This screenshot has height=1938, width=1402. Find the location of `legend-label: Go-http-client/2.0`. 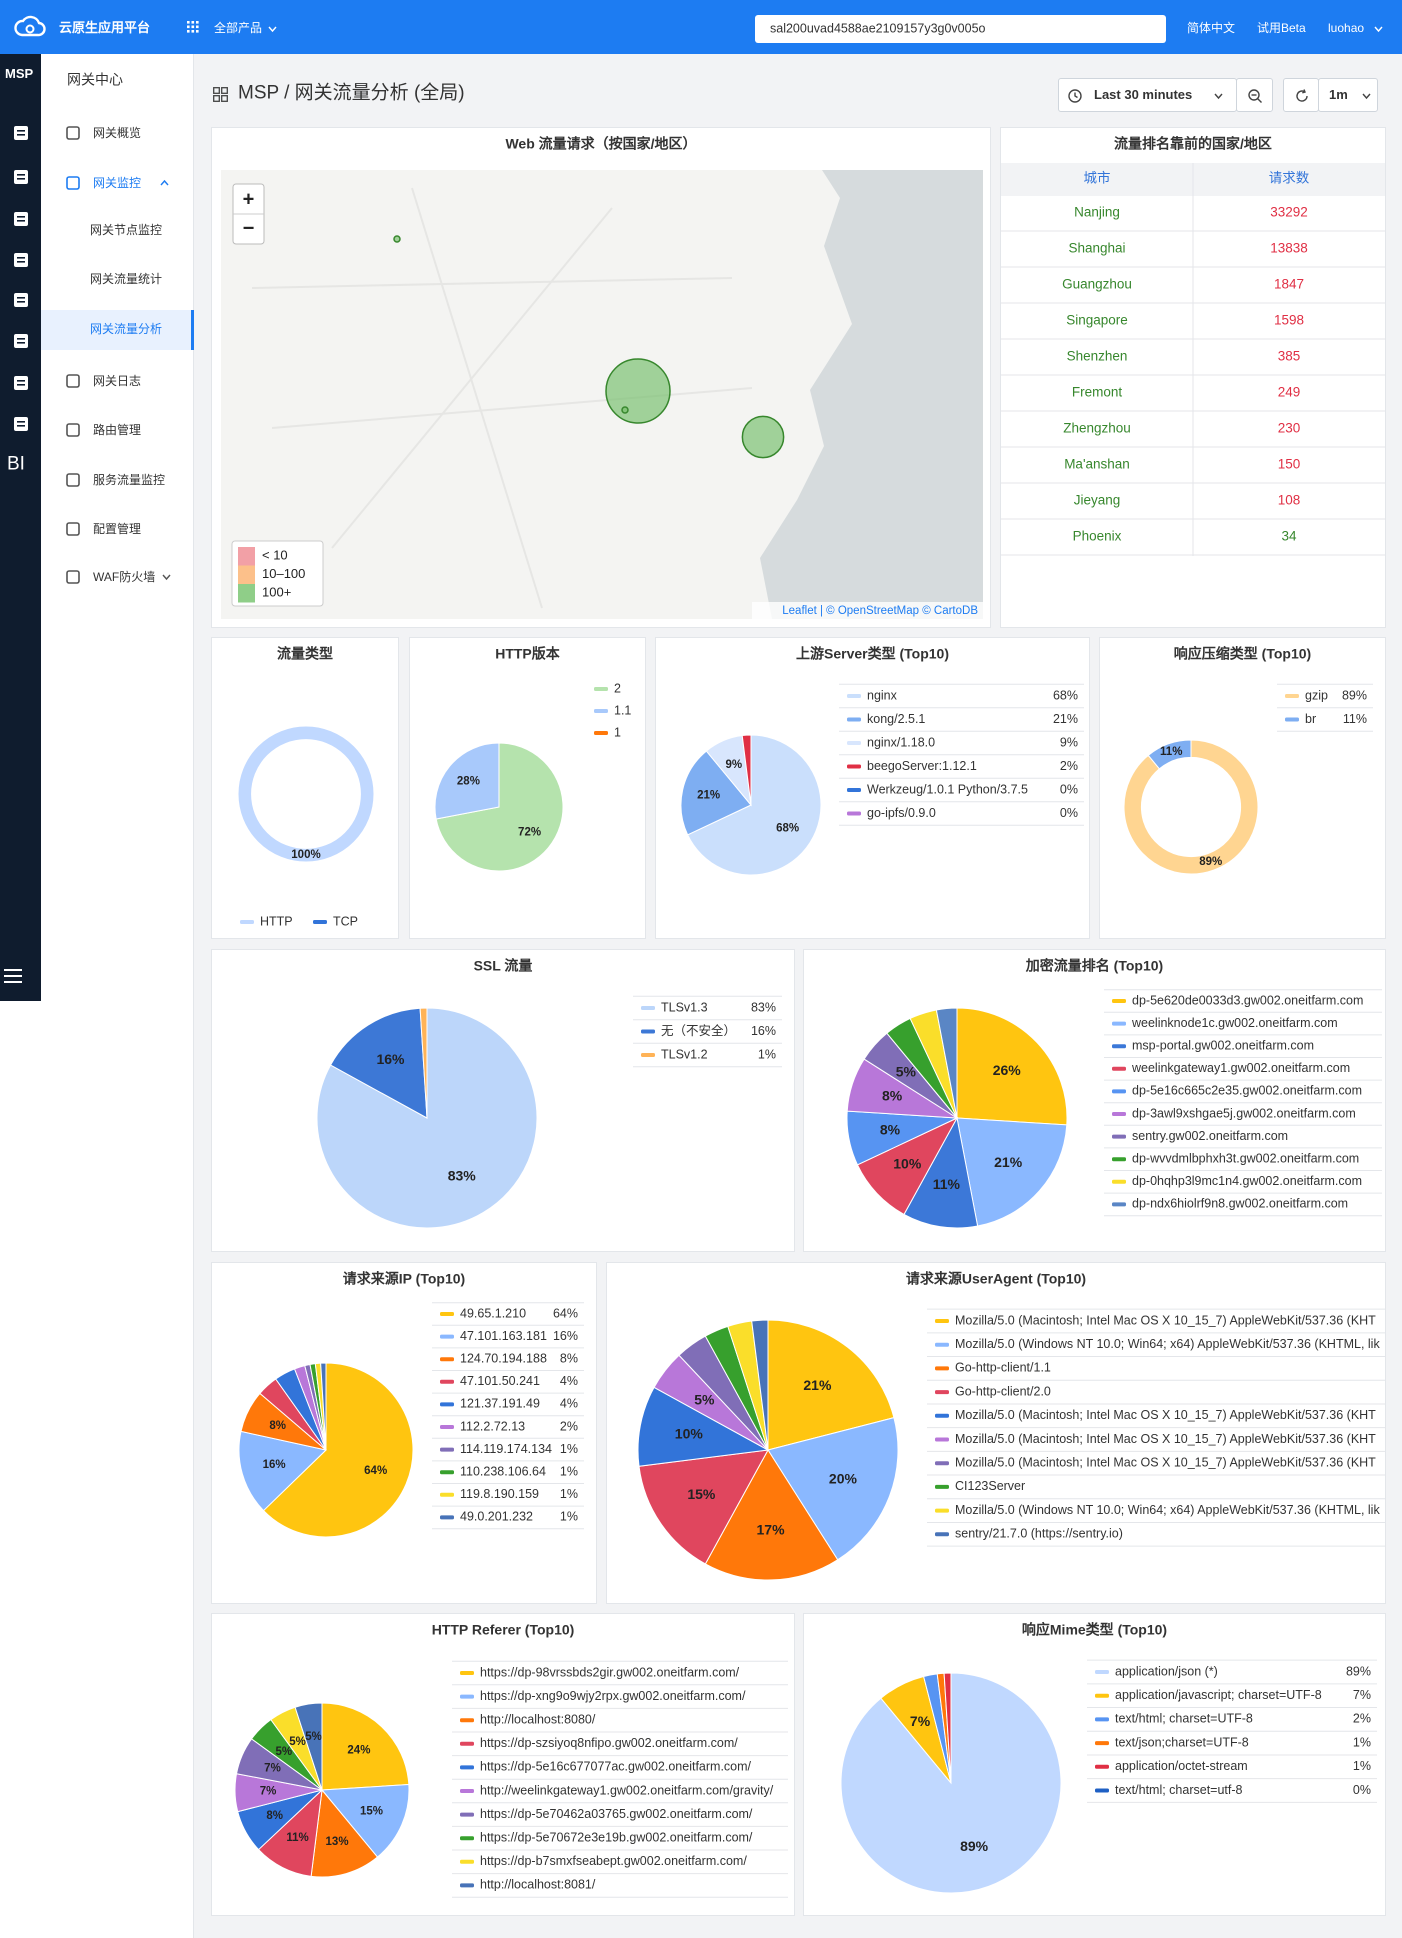

legend-label: Go-http-client/2.0 is located at coordinates (1003, 1391).